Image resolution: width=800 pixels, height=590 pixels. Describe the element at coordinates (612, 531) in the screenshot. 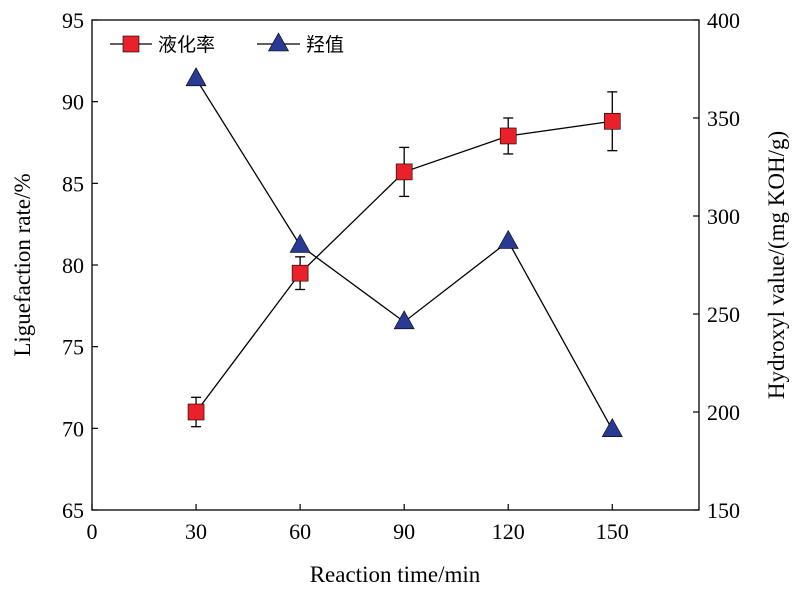

I see `x-tick-label: 150` at that location.